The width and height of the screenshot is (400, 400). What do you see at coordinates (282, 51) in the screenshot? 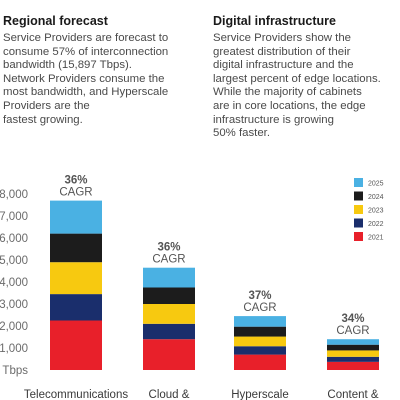
I see `text-line: greatest distribution of their` at bounding box center [282, 51].